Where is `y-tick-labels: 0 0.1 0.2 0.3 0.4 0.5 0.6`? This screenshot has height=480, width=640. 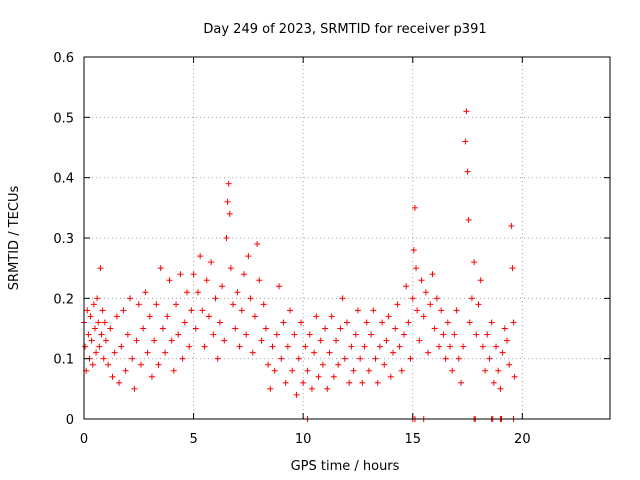
y-tick-labels: 0 0.1 0.2 0.3 0.4 0.5 0.6 is located at coordinates (63, 239).